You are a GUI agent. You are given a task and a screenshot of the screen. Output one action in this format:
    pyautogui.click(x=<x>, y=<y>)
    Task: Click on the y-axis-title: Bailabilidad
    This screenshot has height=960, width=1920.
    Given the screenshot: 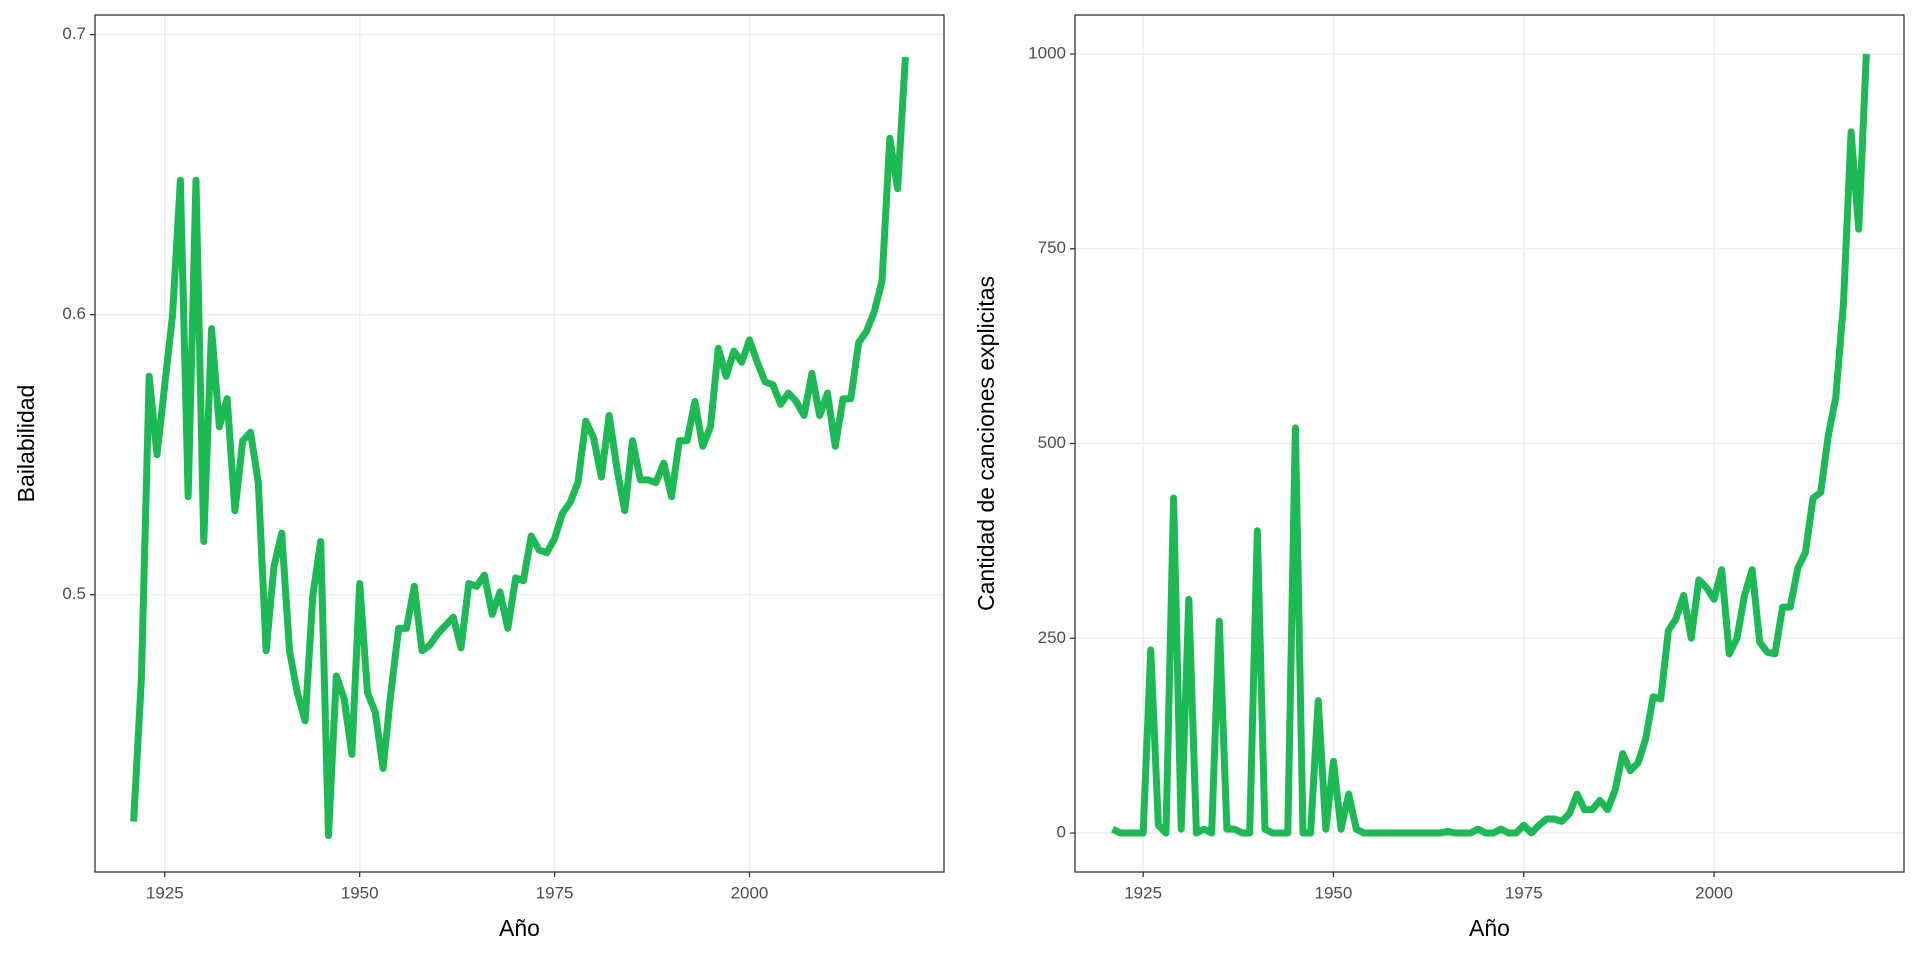 What is the action you would take?
    pyautogui.click(x=26, y=444)
    